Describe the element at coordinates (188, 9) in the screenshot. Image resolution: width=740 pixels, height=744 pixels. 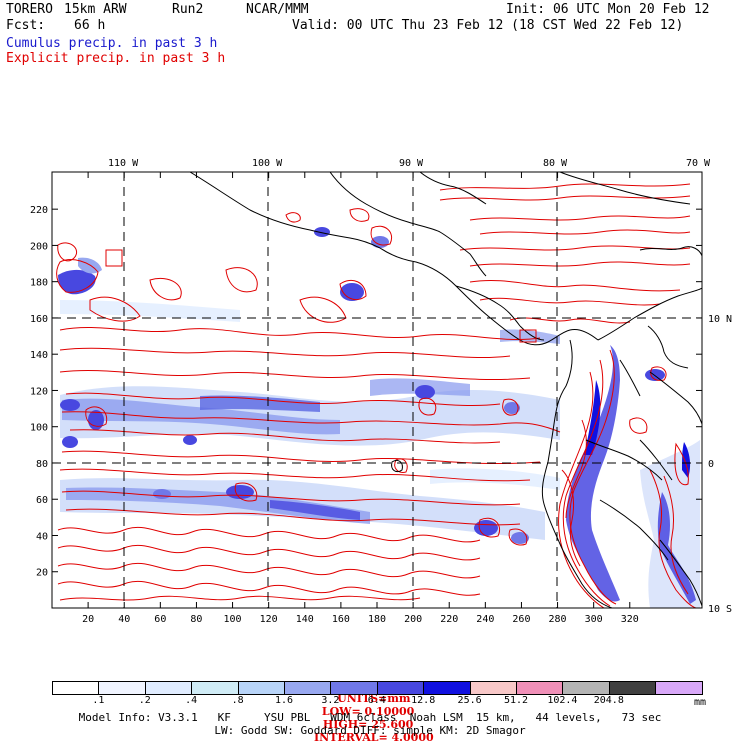
I see `run-label: Run2` at that location.